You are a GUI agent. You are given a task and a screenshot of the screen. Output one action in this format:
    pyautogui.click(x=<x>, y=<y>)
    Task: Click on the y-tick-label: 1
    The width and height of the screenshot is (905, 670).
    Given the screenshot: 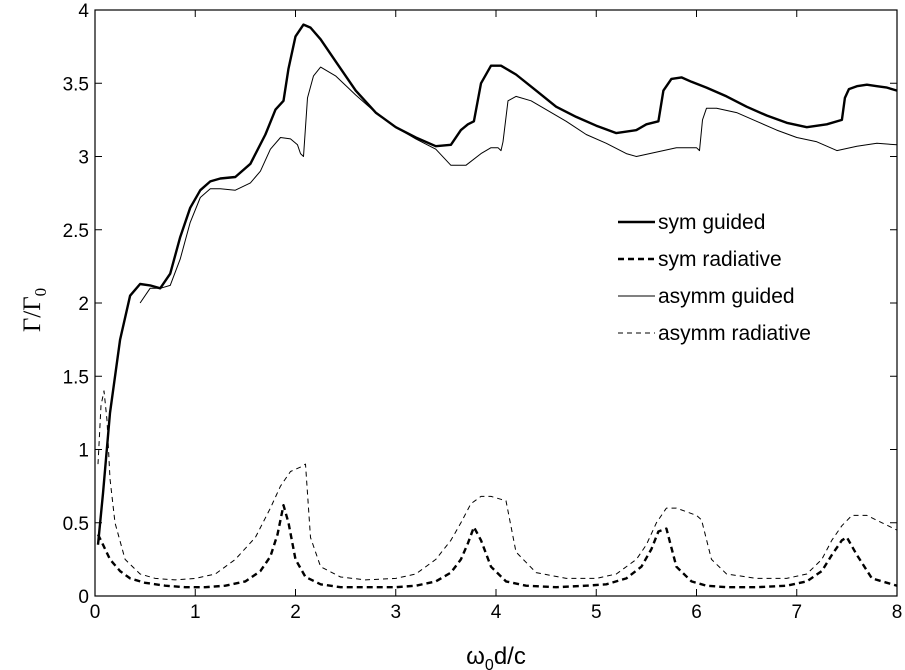 What is the action you would take?
    pyautogui.click(x=83, y=451)
    